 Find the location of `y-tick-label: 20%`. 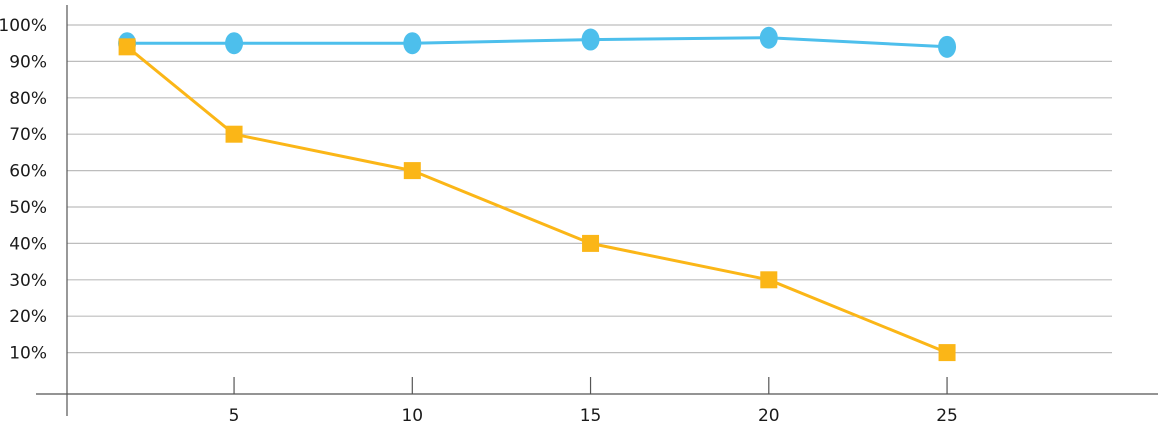

y-tick-label: 20% is located at coordinates (28, 317).